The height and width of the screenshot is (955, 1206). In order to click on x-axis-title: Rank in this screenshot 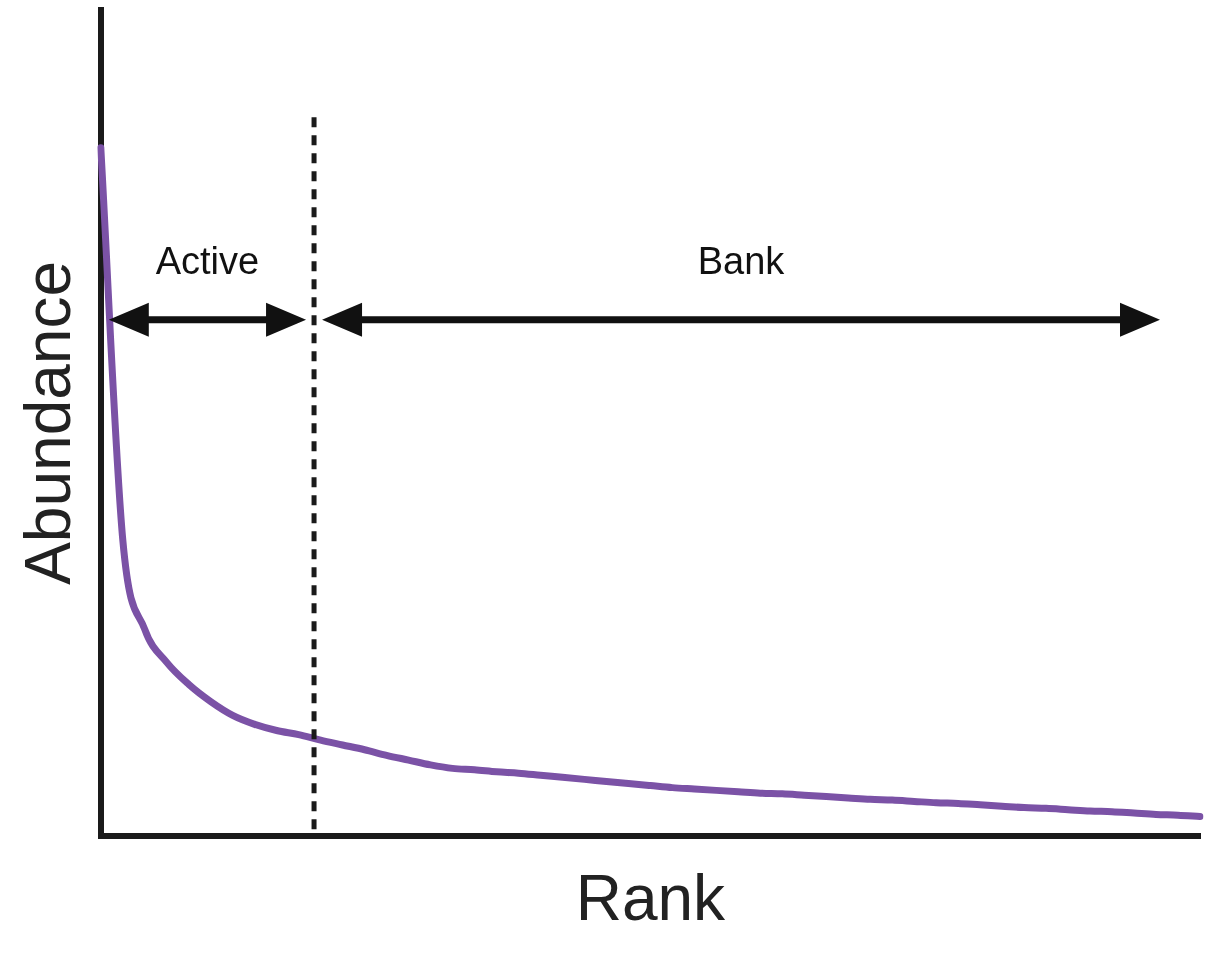, I will do `click(651, 898)`.